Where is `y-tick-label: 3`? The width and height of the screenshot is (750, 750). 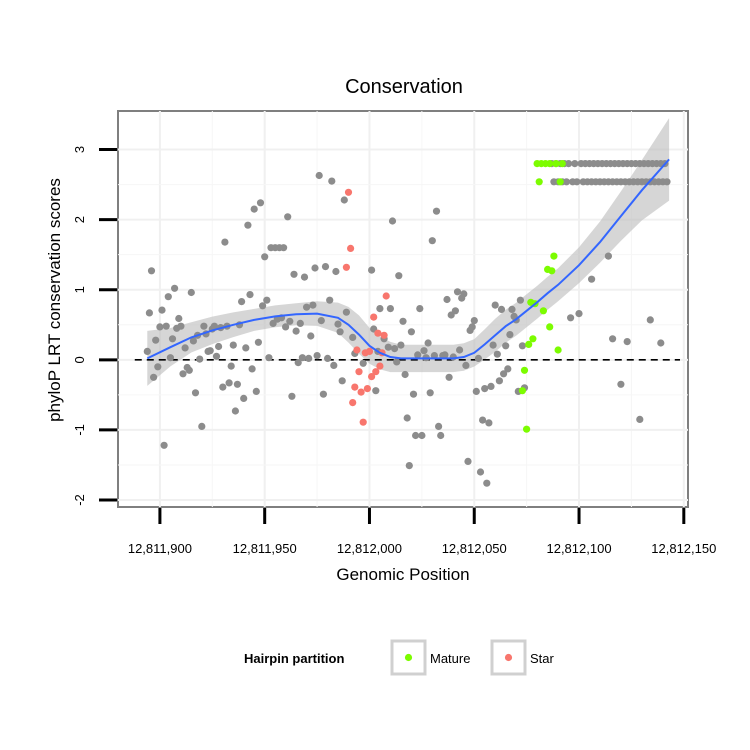
y-tick-label: 3 is located at coordinates (79, 149).